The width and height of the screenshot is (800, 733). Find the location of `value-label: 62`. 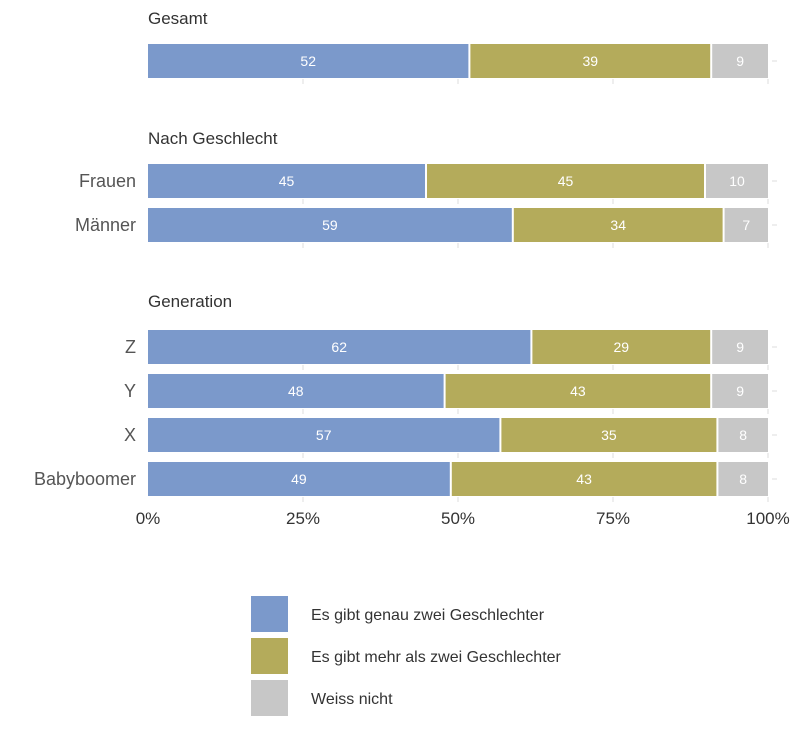

value-label: 62 is located at coordinates (339, 347).